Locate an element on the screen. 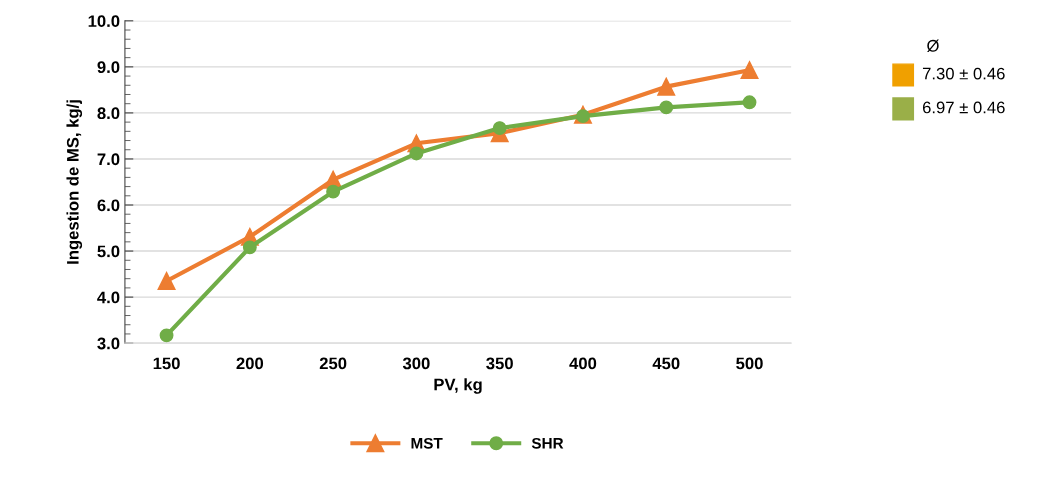 Image resolution: width=1041 pixels, height=484 pixels. text: Ø is located at coordinates (933, 45).